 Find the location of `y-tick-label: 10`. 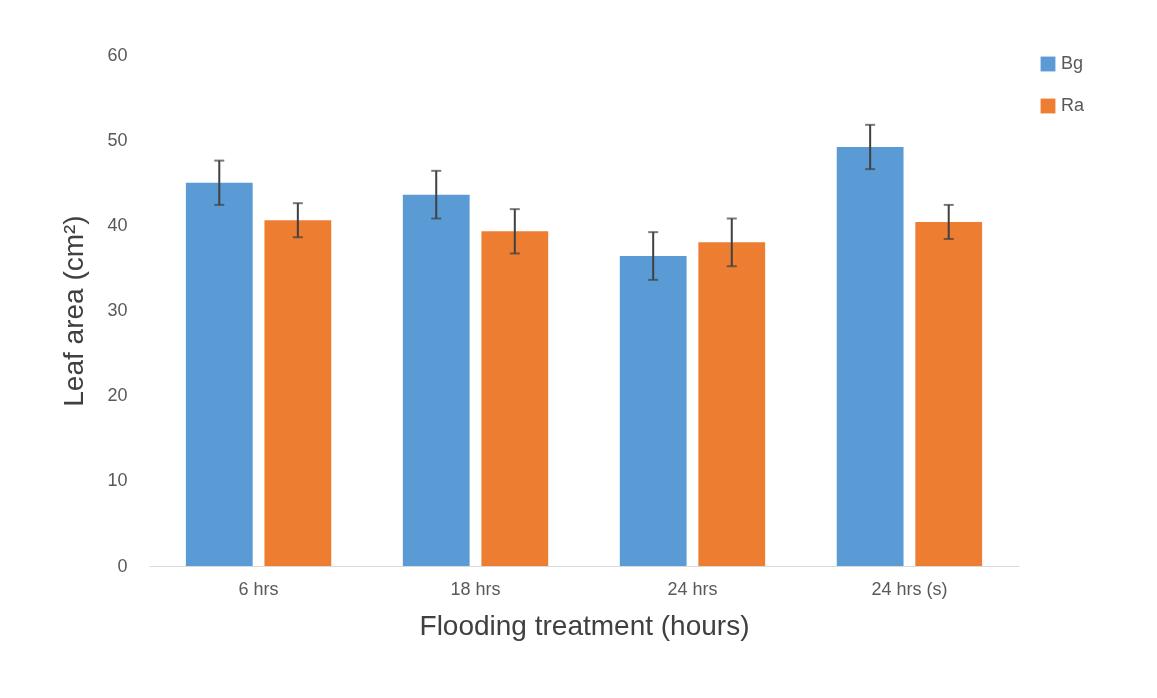

y-tick-label: 10 is located at coordinates (117, 480).